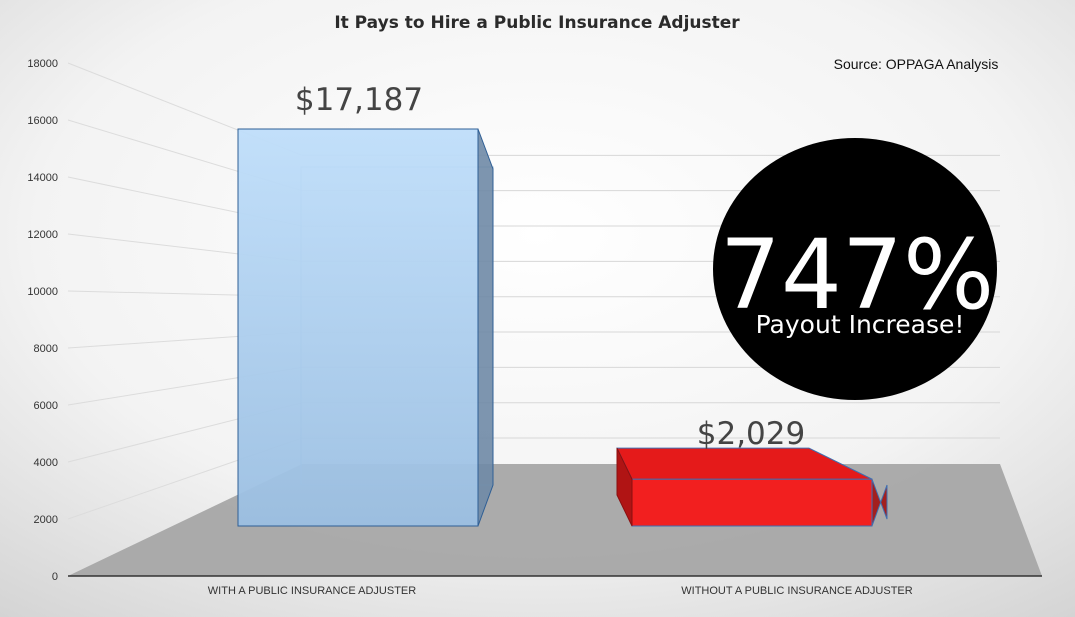 The width and height of the screenshot is (1075, 617). What do you see at coordinates (46, 406) in the screenshot?
I see `y-tick-label: 6000` at bounding box center [46, 406].